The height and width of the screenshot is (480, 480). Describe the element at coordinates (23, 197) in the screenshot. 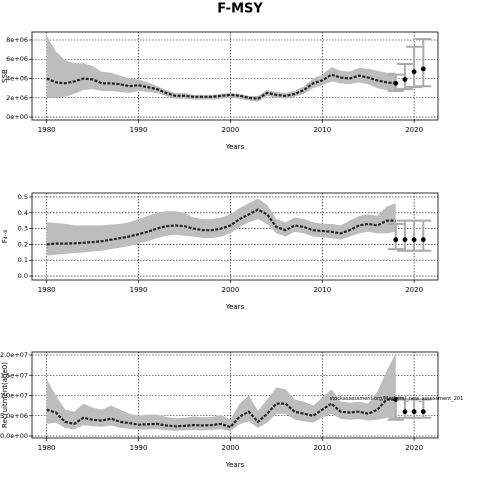

I see `y-tick-label: 0.5` at that location.